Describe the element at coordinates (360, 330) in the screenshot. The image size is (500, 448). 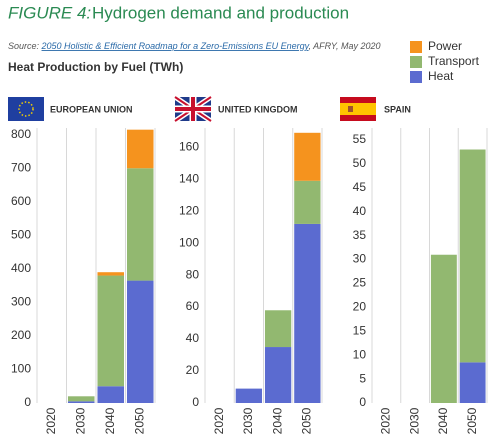
I see `y-tick-label: 15` at that location.